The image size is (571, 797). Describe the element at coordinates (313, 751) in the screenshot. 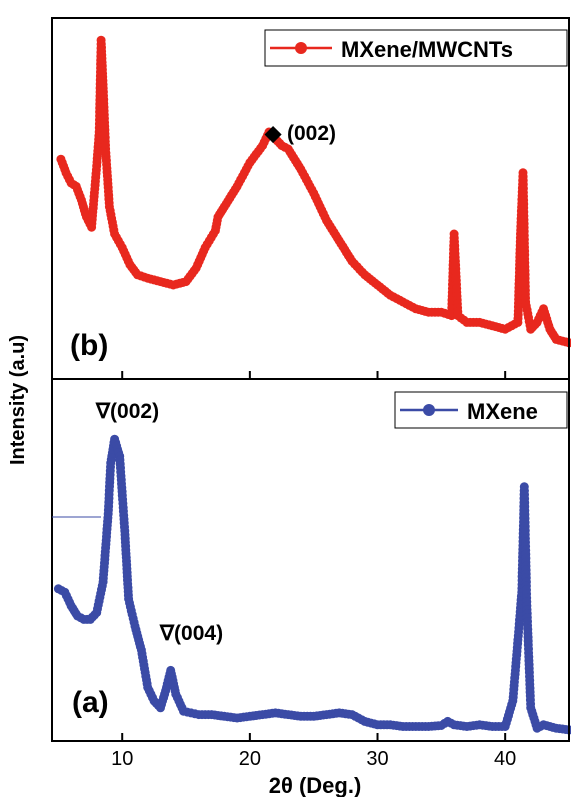

I see `a-x-ticks: 10 20 30 40` at that location.